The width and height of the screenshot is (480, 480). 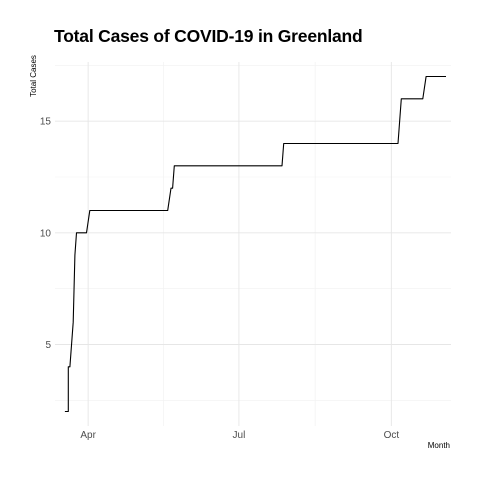 I want to click on x-tick-label: Apr, so click(x=88, y=435).